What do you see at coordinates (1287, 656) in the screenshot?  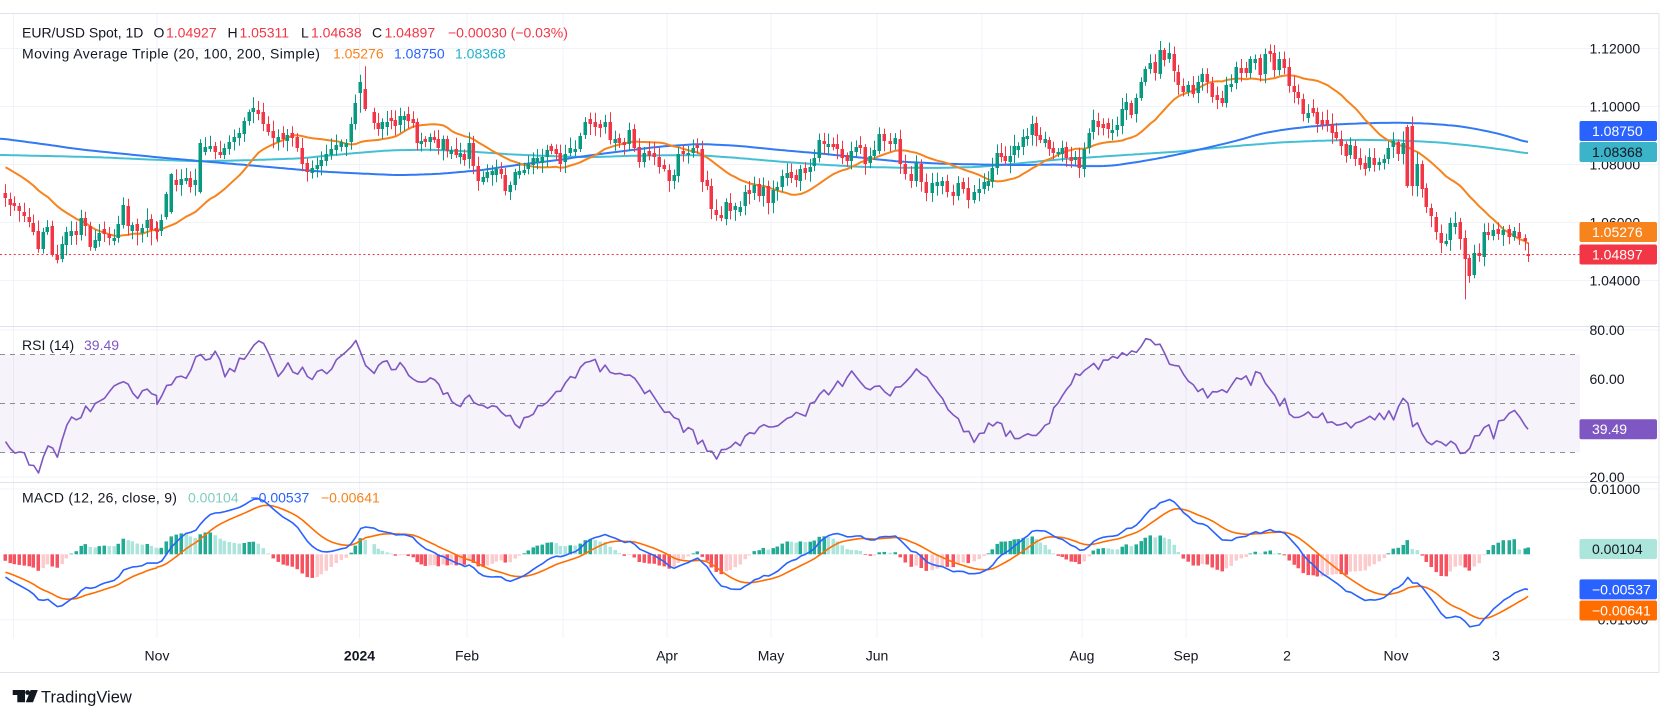 I see `svg-text: 2` at bounding box center [1287, 656].